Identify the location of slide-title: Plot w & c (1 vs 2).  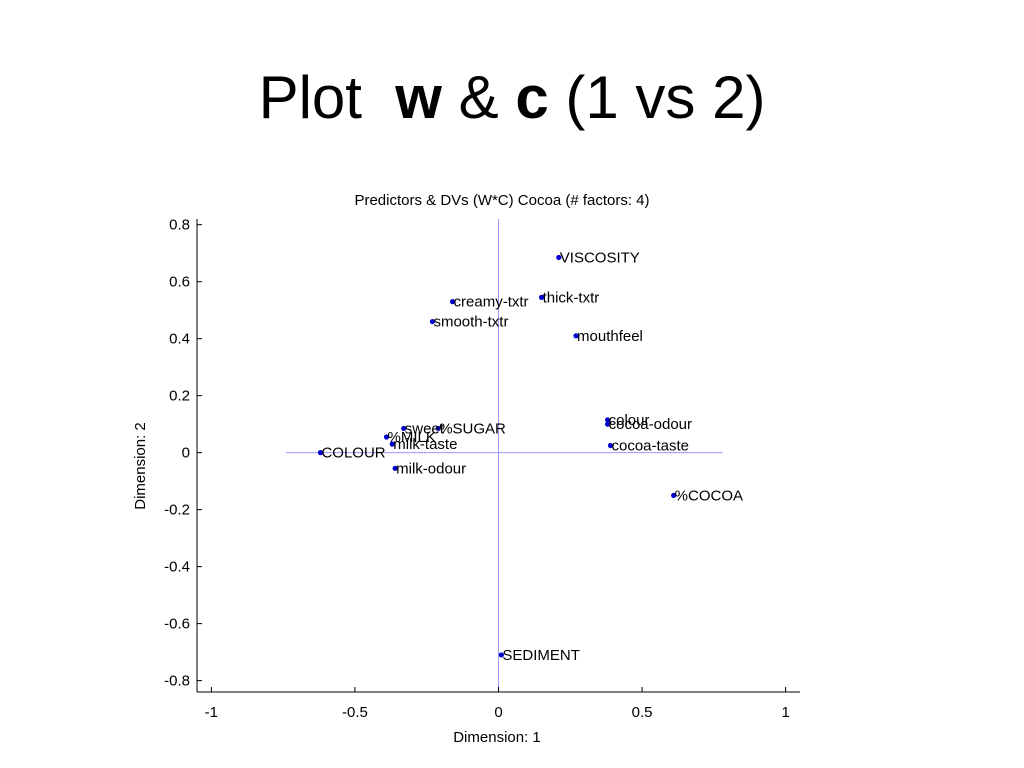
(512, 98).